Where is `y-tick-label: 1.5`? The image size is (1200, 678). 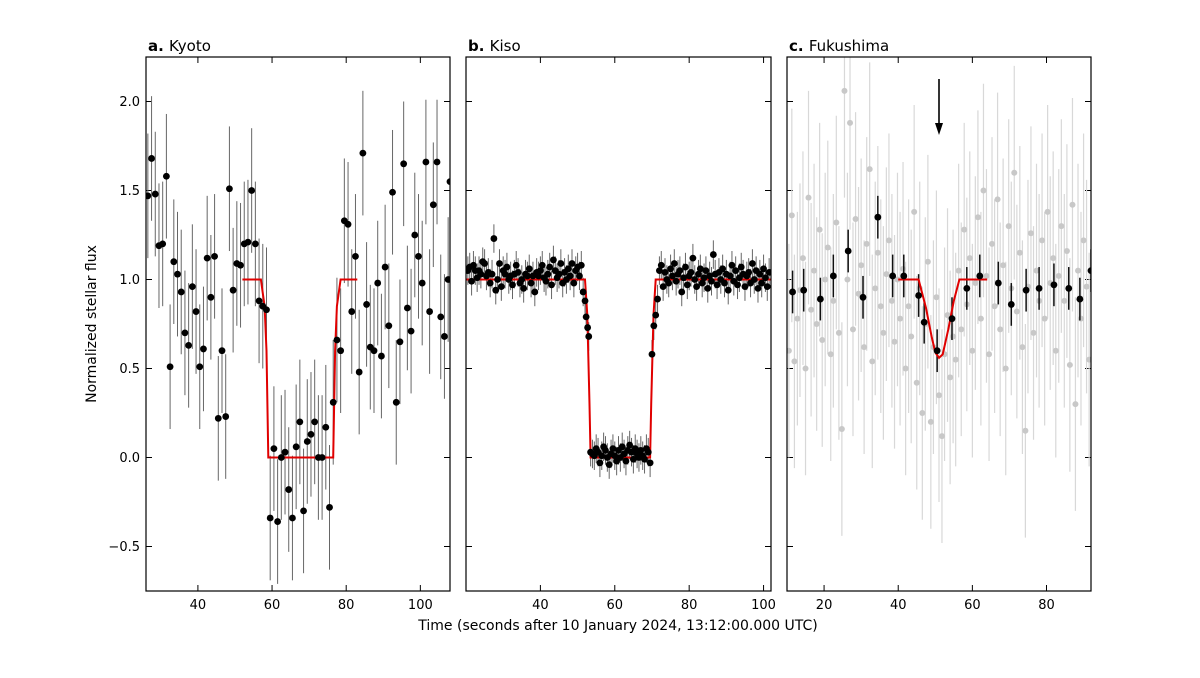 y-tick-label: 1.5 is located at coordinates (129, 191).